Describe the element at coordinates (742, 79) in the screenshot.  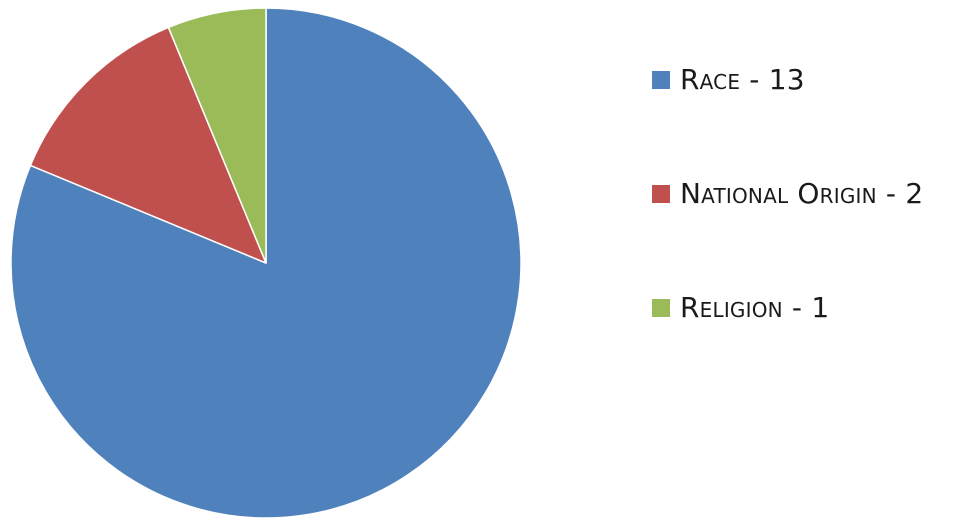
I see `legend-label-race: Race - 13` at that location.